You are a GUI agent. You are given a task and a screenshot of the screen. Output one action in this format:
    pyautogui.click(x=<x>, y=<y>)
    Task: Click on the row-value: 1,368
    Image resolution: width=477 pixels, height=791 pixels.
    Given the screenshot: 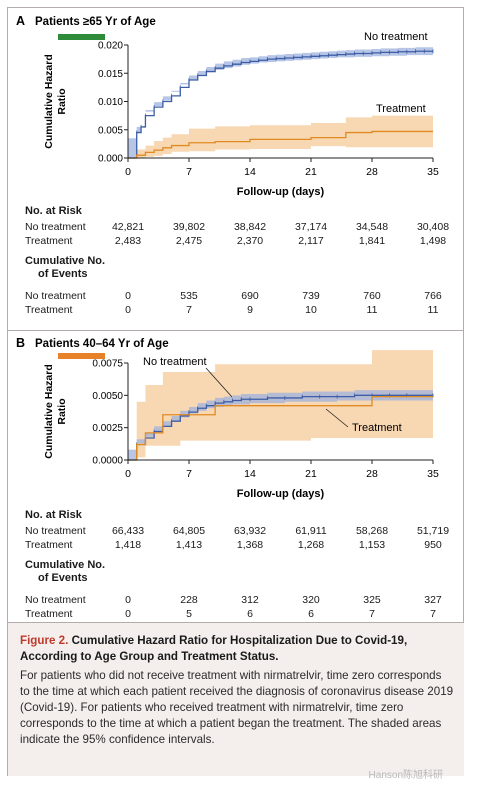 What is the action you would take?
    pyautogui.click(x=250, y=545)
    